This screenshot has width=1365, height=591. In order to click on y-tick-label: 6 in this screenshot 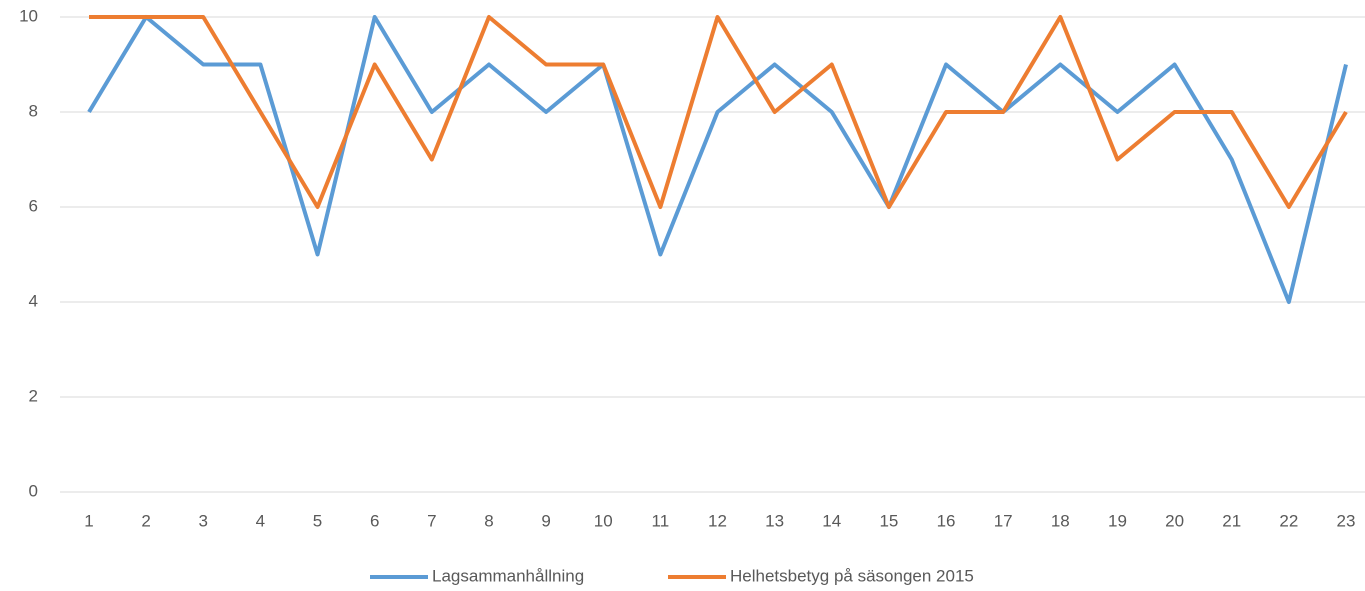, I will do `click(33, 205)`.